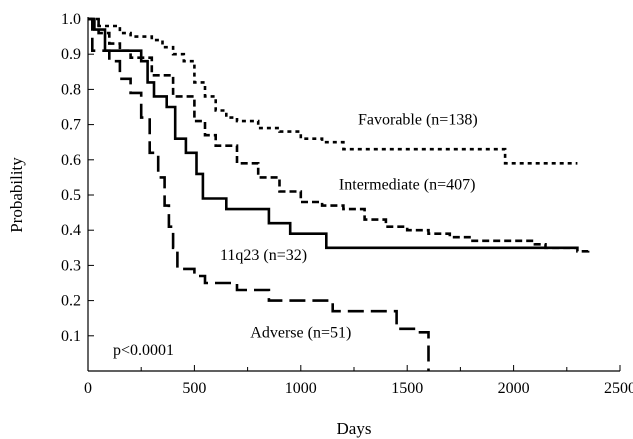 The image size is (633, 439). What do you see at coordinates (71, 336) in the screenshot?
I see `y-tick-label: 0.1` at bounding box center [71, 336].